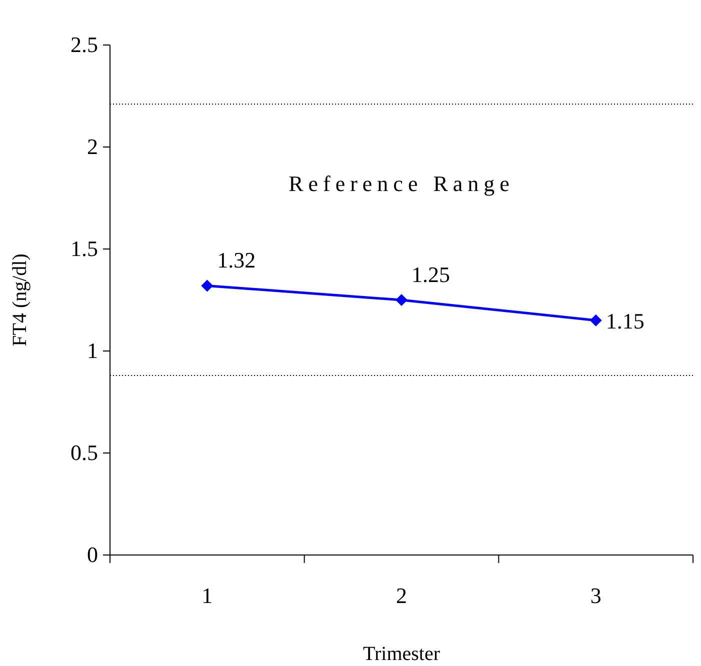 The image size is (701, 666). Describe the element at coordinates (84, 248) in the screenshot. I see `y-tick-label: 1.5` at that location.